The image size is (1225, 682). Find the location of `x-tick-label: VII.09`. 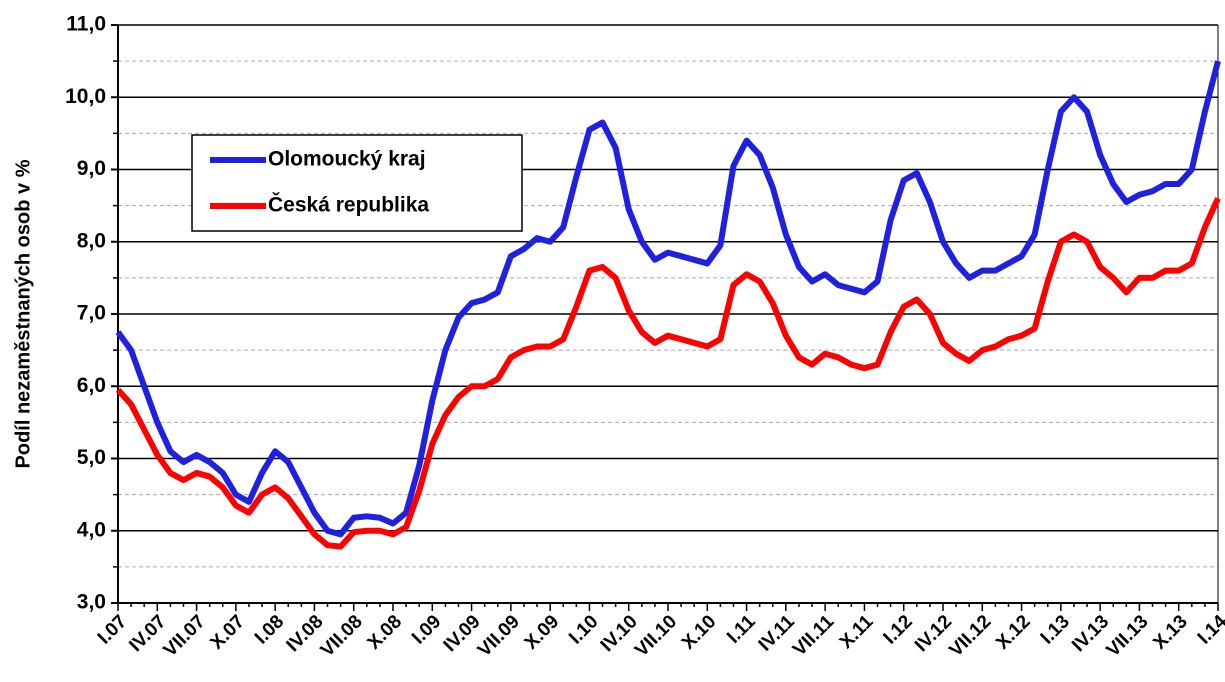

x-tick-label: VII.09 is located at coordinates (499, 636).